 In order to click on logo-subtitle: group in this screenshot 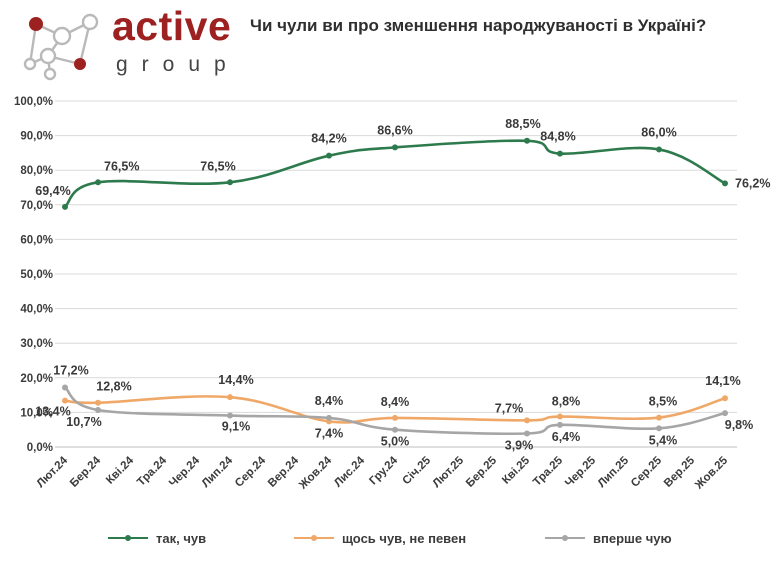, I will do `click(178, 64)`.